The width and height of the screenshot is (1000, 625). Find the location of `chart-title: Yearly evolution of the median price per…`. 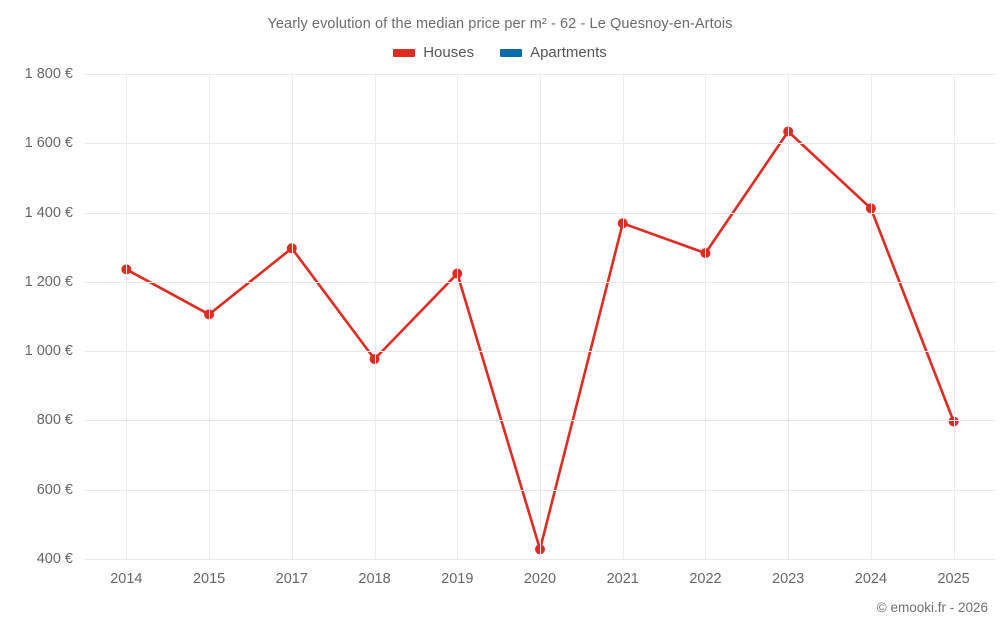

chart-title: Yearly evolution of the median price per… is located at coordinates (500, 24).